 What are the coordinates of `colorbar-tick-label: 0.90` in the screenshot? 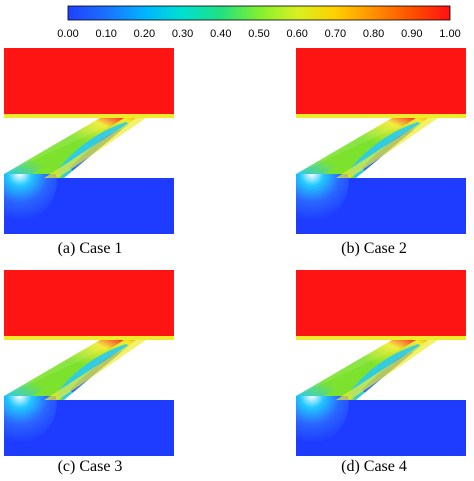 It's located at (412, 34).